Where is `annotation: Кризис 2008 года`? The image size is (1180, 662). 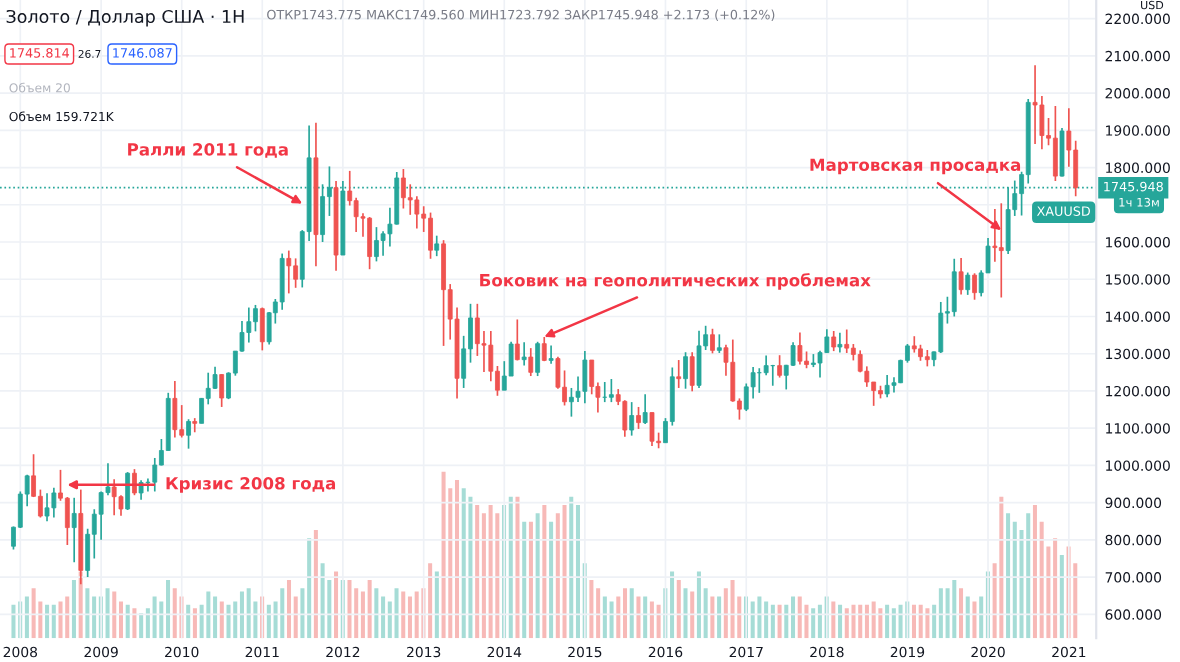
annotation: Кризис 2008 года is located at coordinates (251, 485).